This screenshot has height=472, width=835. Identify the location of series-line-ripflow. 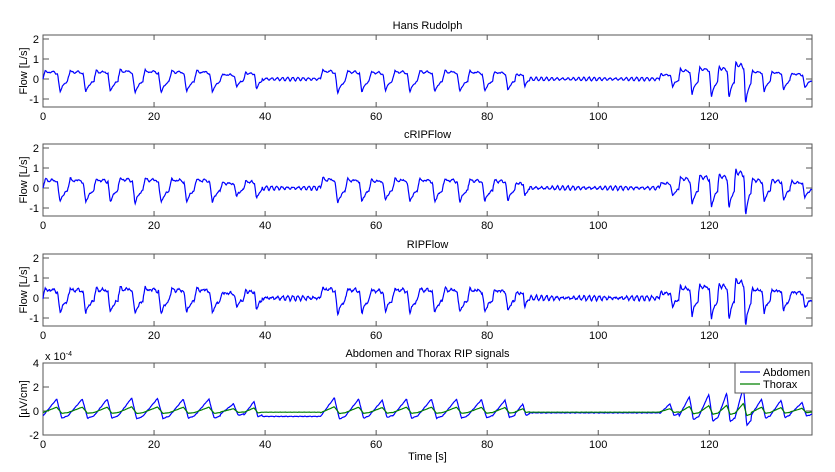
(427, 301).